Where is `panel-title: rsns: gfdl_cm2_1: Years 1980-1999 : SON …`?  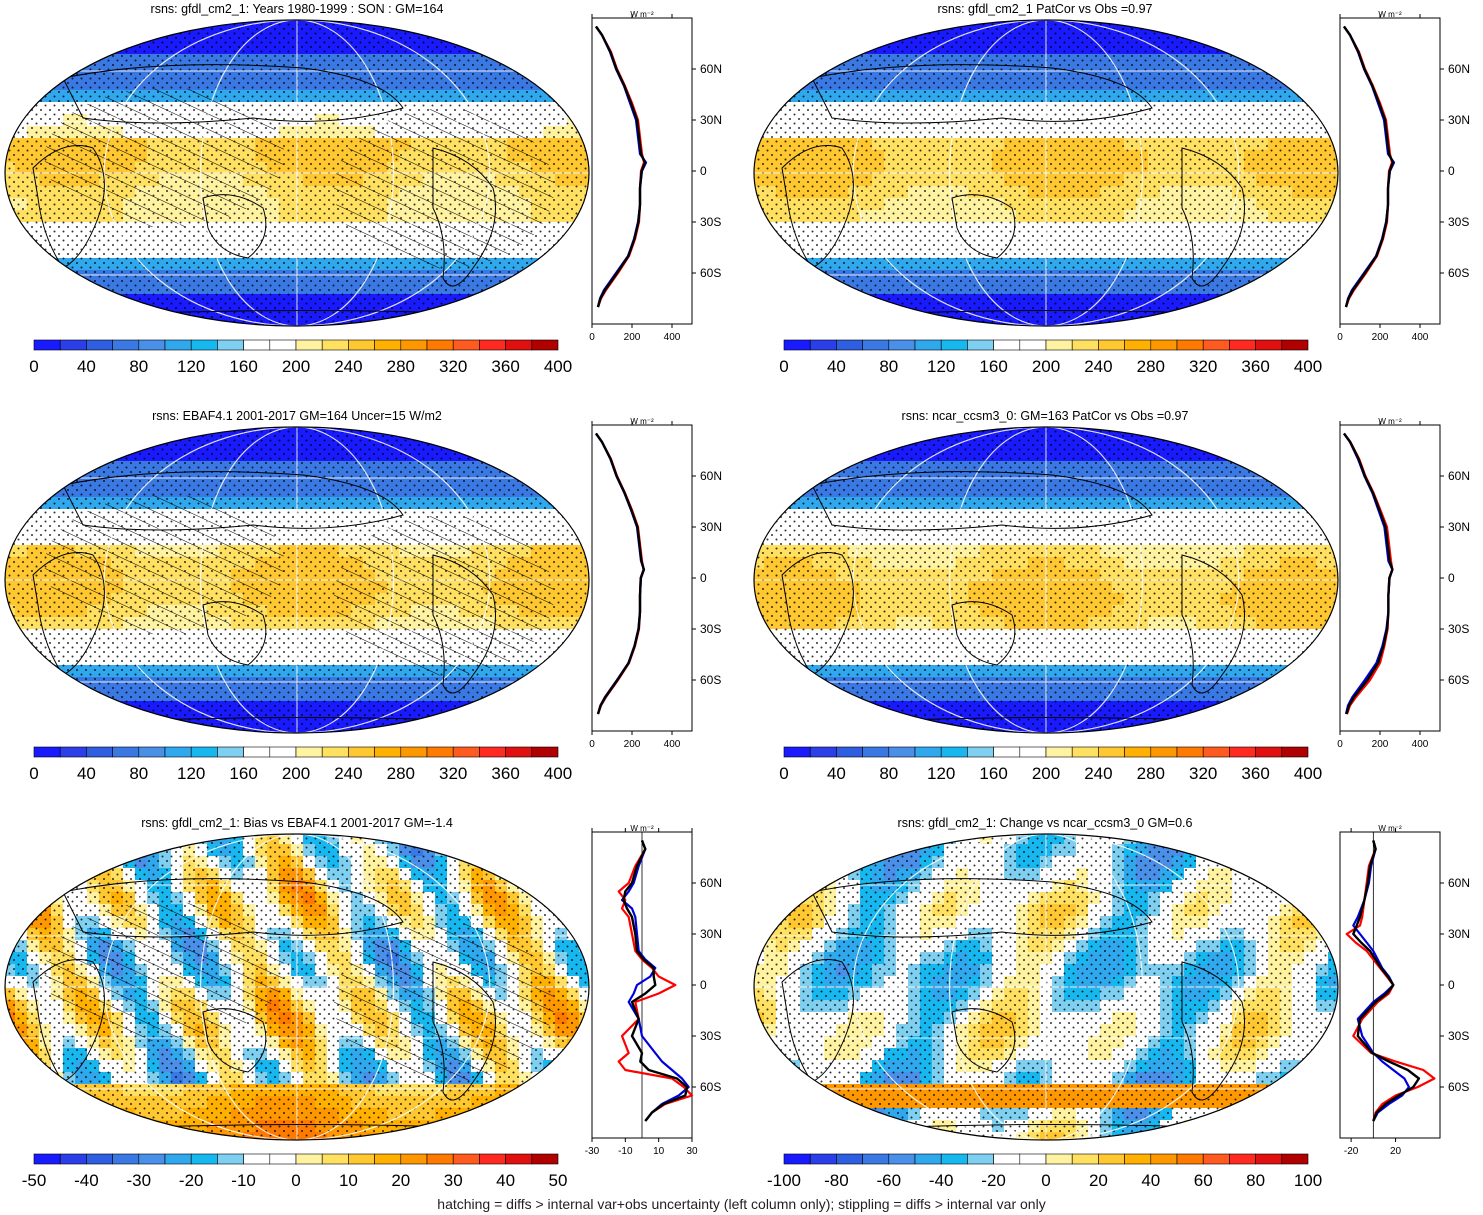 panel-title: rsns: gfdl_cm2_1: Years 1980-1999 : SON … is located at coordinates (297, 9).